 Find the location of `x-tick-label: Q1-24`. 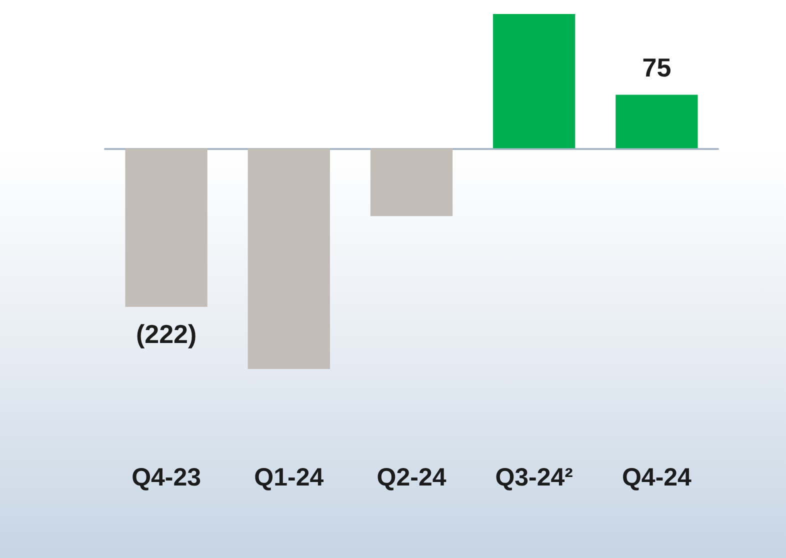

x-tick-label: Q1-24 is located at coordinates (289, 478).